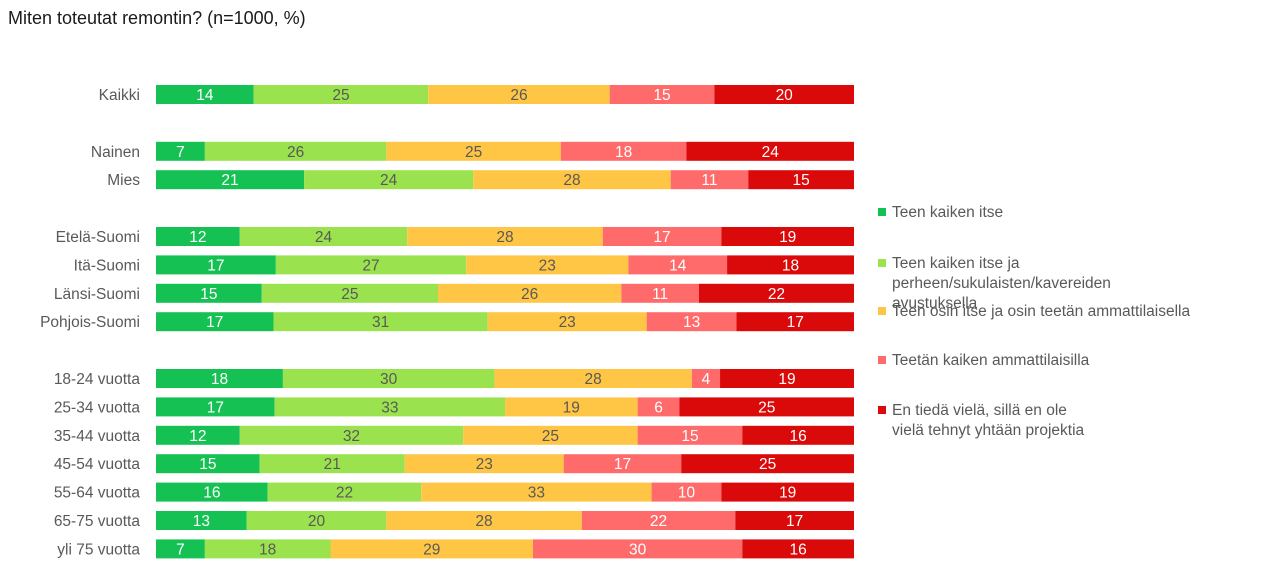 The height and width of the screenshot is (580, 1270). Describe the element at coordinates (97, 436) in the screenshot. I see `category-label-9: 35-44 vuotta` at that location.